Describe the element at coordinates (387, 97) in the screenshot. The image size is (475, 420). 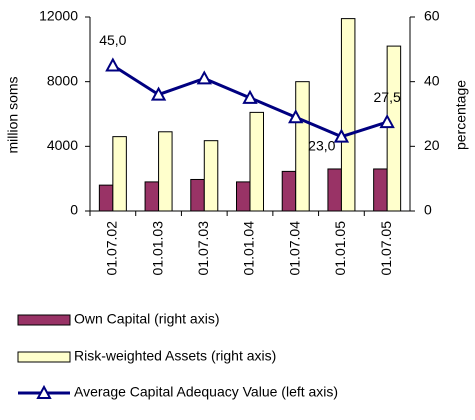
I see `data-label: 27,5` at that location.